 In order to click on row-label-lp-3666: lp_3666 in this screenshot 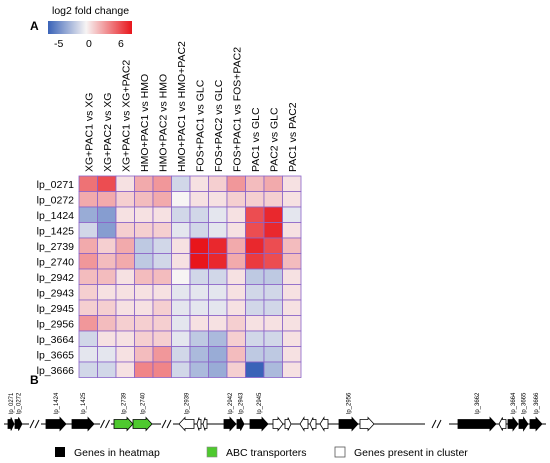, I will do `click(56, 371)`.